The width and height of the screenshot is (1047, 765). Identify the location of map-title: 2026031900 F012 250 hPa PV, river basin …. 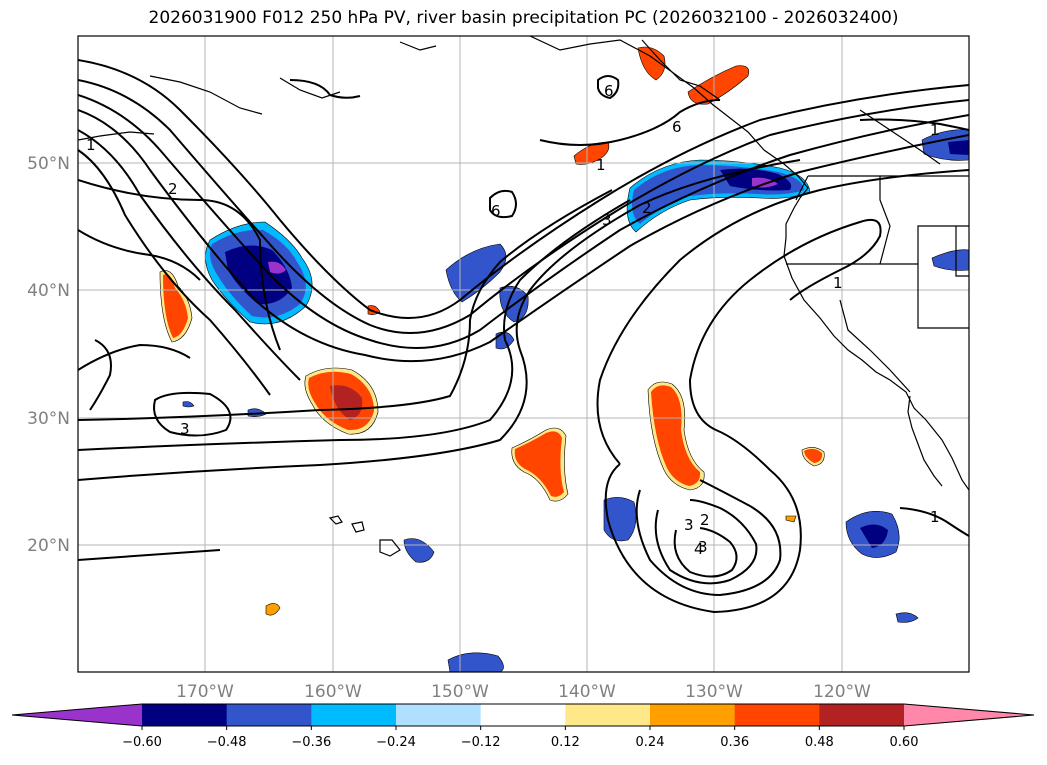
(523, 18).